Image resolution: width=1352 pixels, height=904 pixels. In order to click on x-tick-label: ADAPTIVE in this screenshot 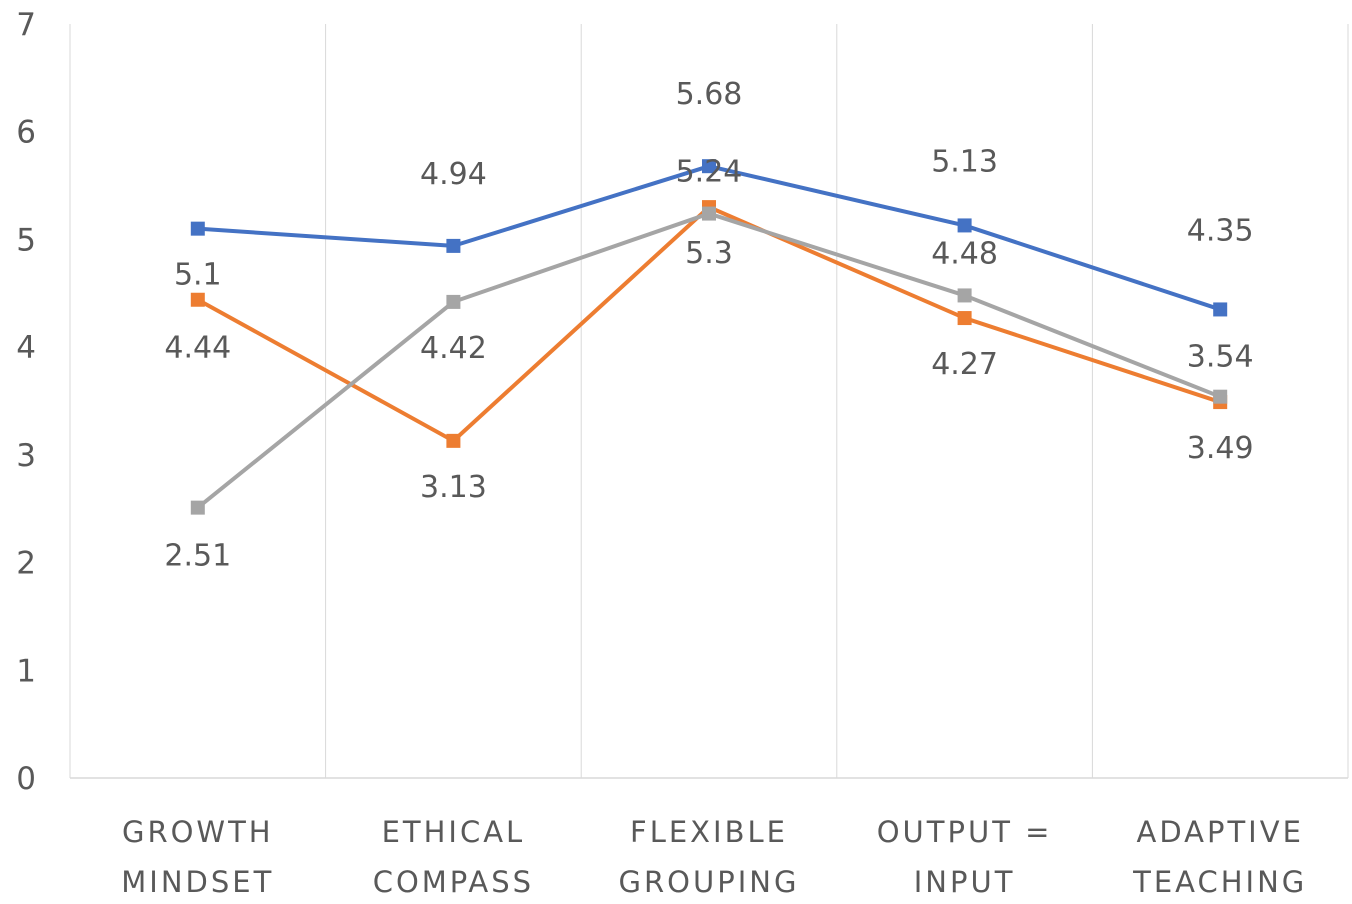, I will do `click(1219, 832)`.